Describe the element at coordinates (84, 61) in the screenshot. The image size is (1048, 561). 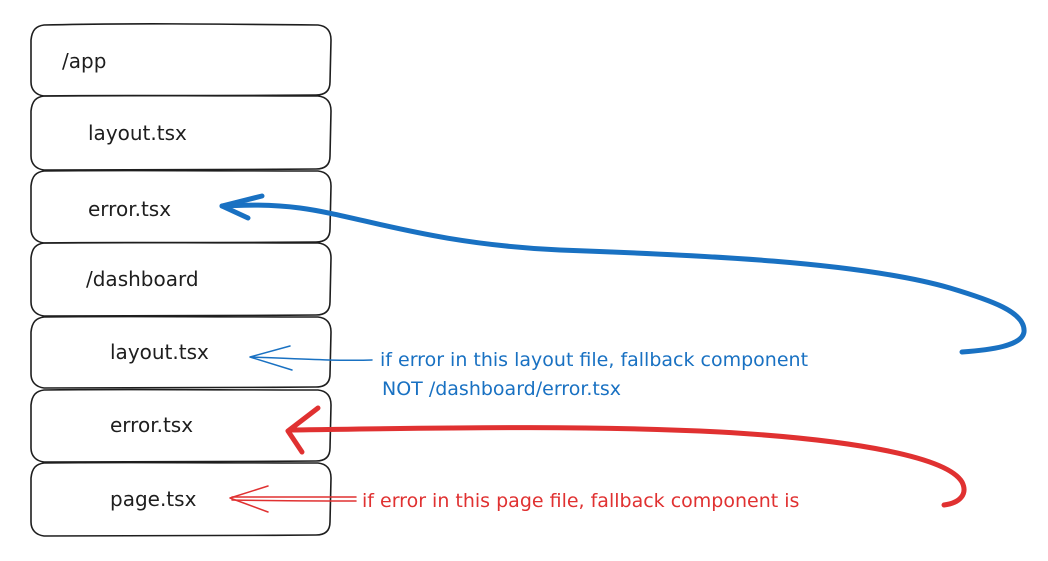
I see `box-label-app: /app` at that location.